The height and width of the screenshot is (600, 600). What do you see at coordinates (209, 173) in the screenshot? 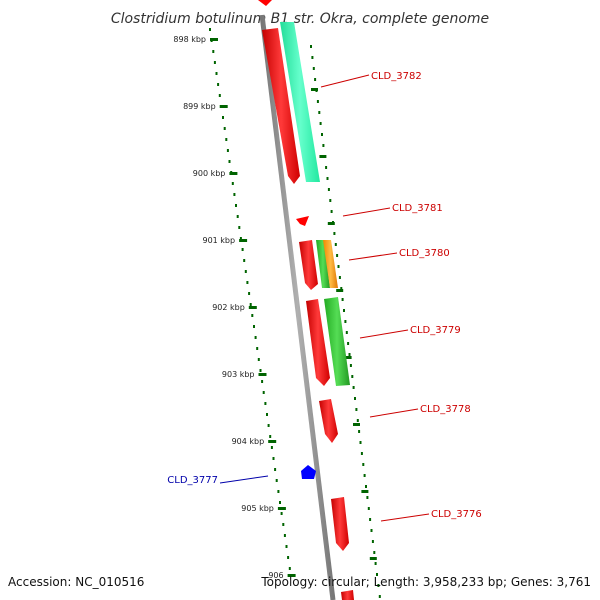
I see `tick-label: 900 kbp` at bounding box center [209, 173].